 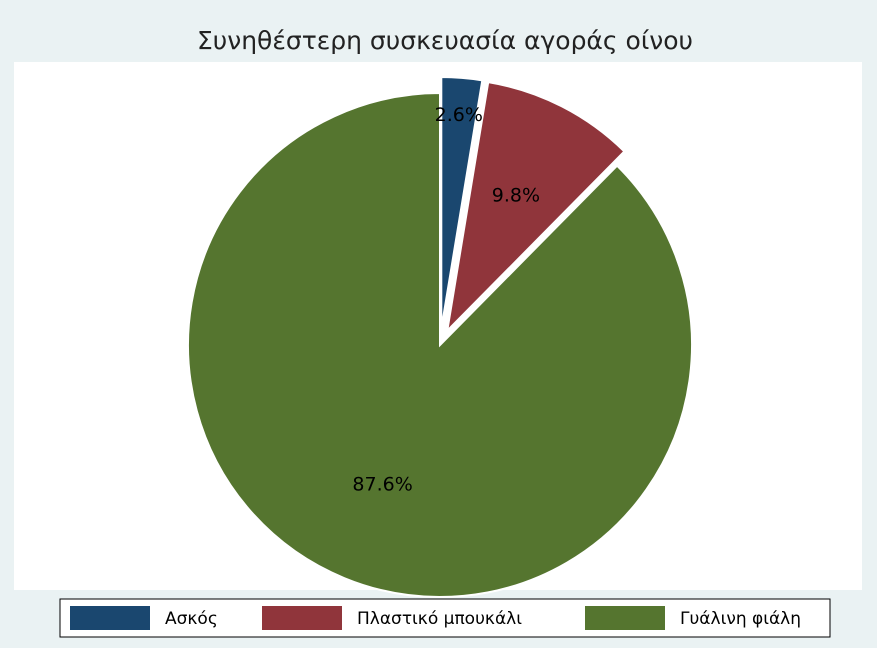 What do you see at coordinates (191, 619) in the screenshot?
I see `legend-label: Ασκός` at bounding box center [191, 619].